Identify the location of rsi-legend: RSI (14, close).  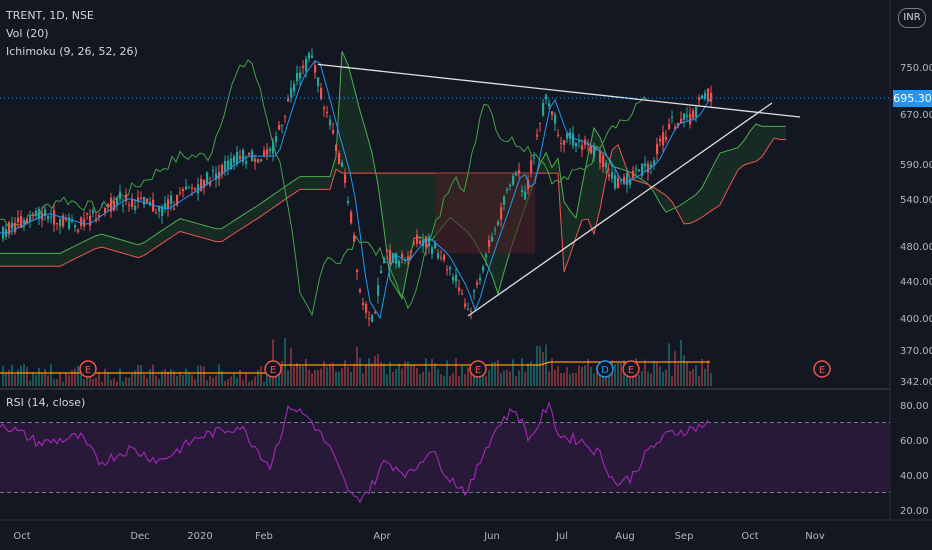
(46, 402).